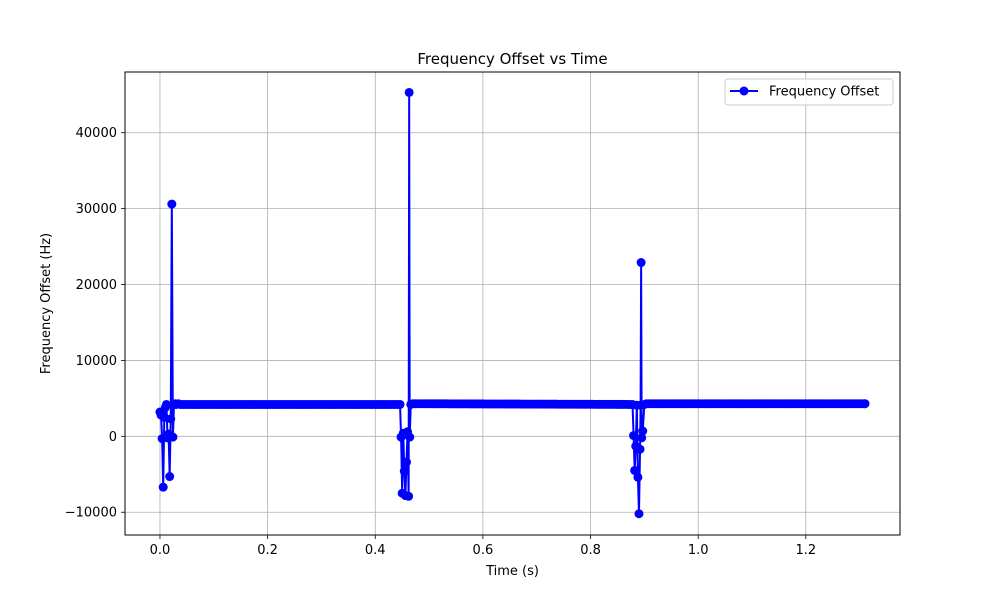 The image size is (1000, 600). What do you see at coordinates (744, 91) in the screenshot?
I see `legend-marker-swatch` at bounding box center [744, 91].